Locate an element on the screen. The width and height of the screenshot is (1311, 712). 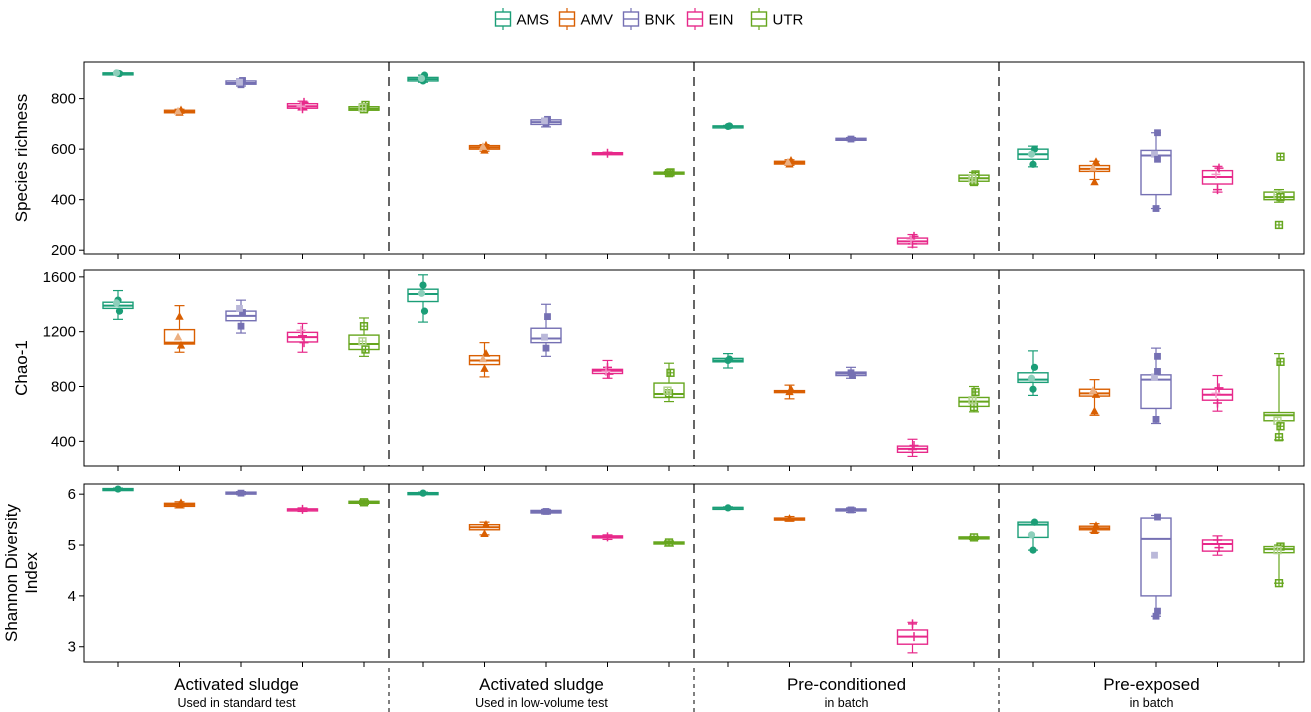
y-tick-label: 1600 is located at coordinates (59, 277).